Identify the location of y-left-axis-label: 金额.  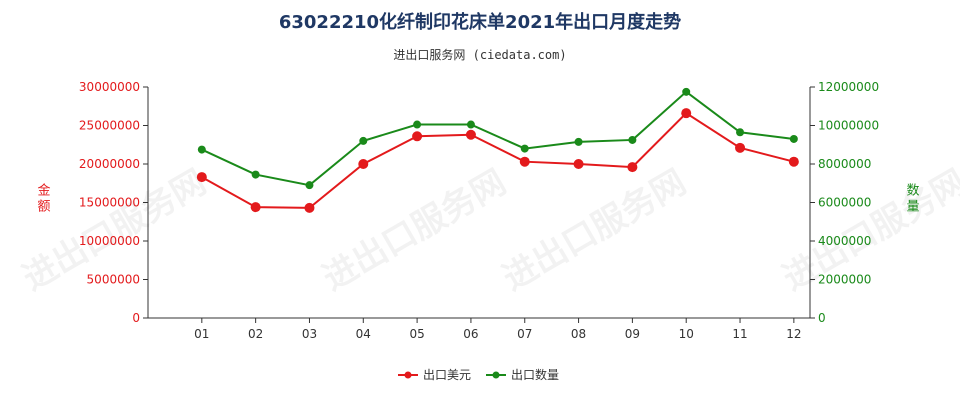
(43, 199).